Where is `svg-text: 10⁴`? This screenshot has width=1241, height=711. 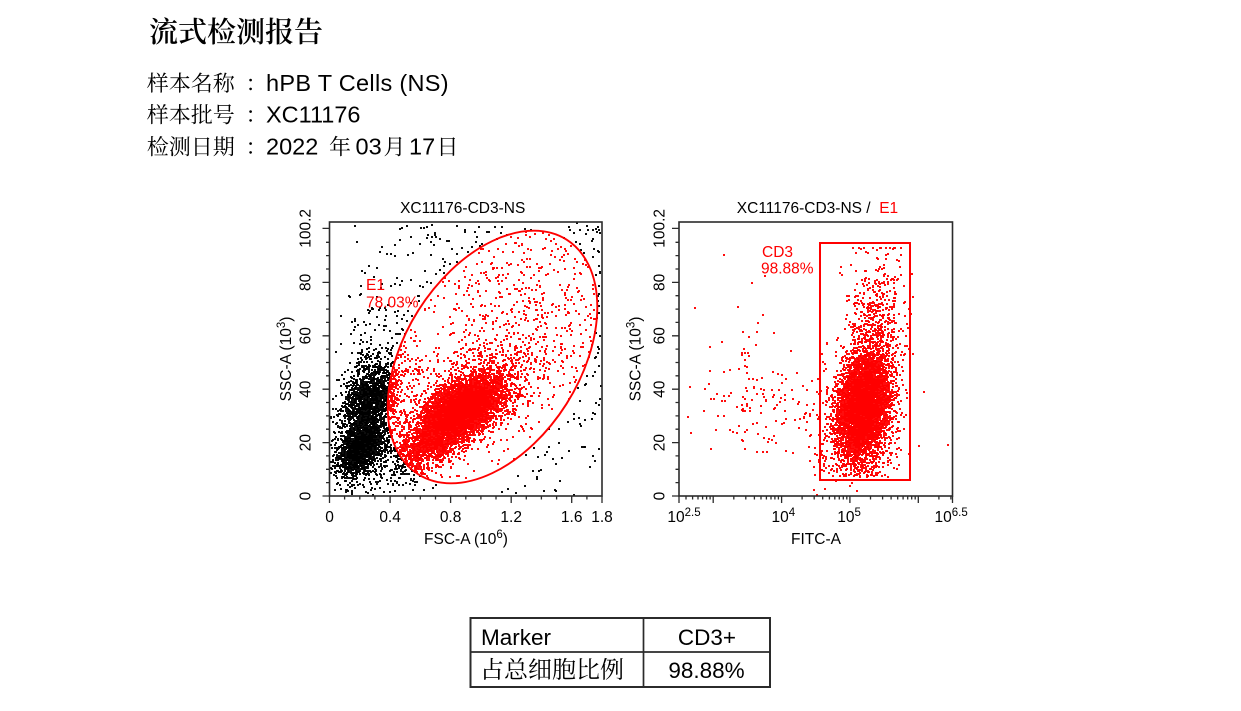 svg-text: 10⁴ is located at coordinates (784, 516).